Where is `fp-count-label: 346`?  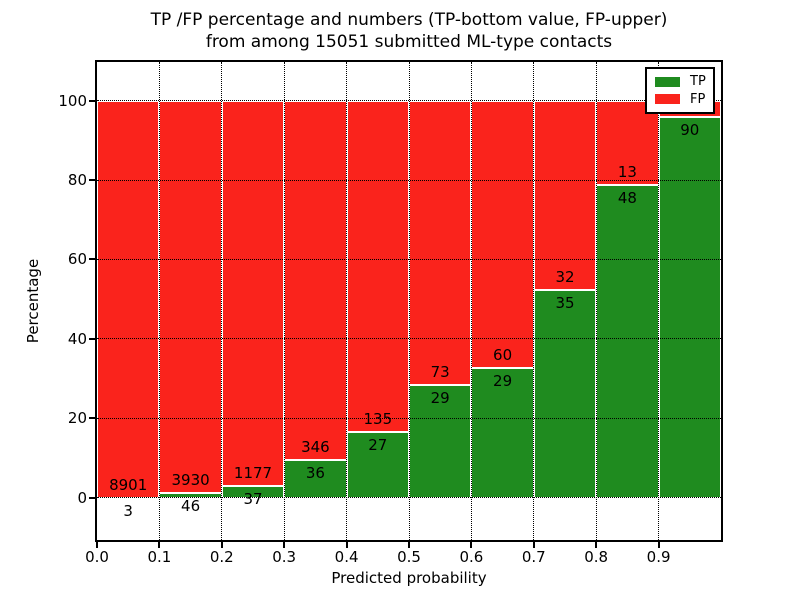
fp-count-label: 346 is located at coordinates (315, 447).